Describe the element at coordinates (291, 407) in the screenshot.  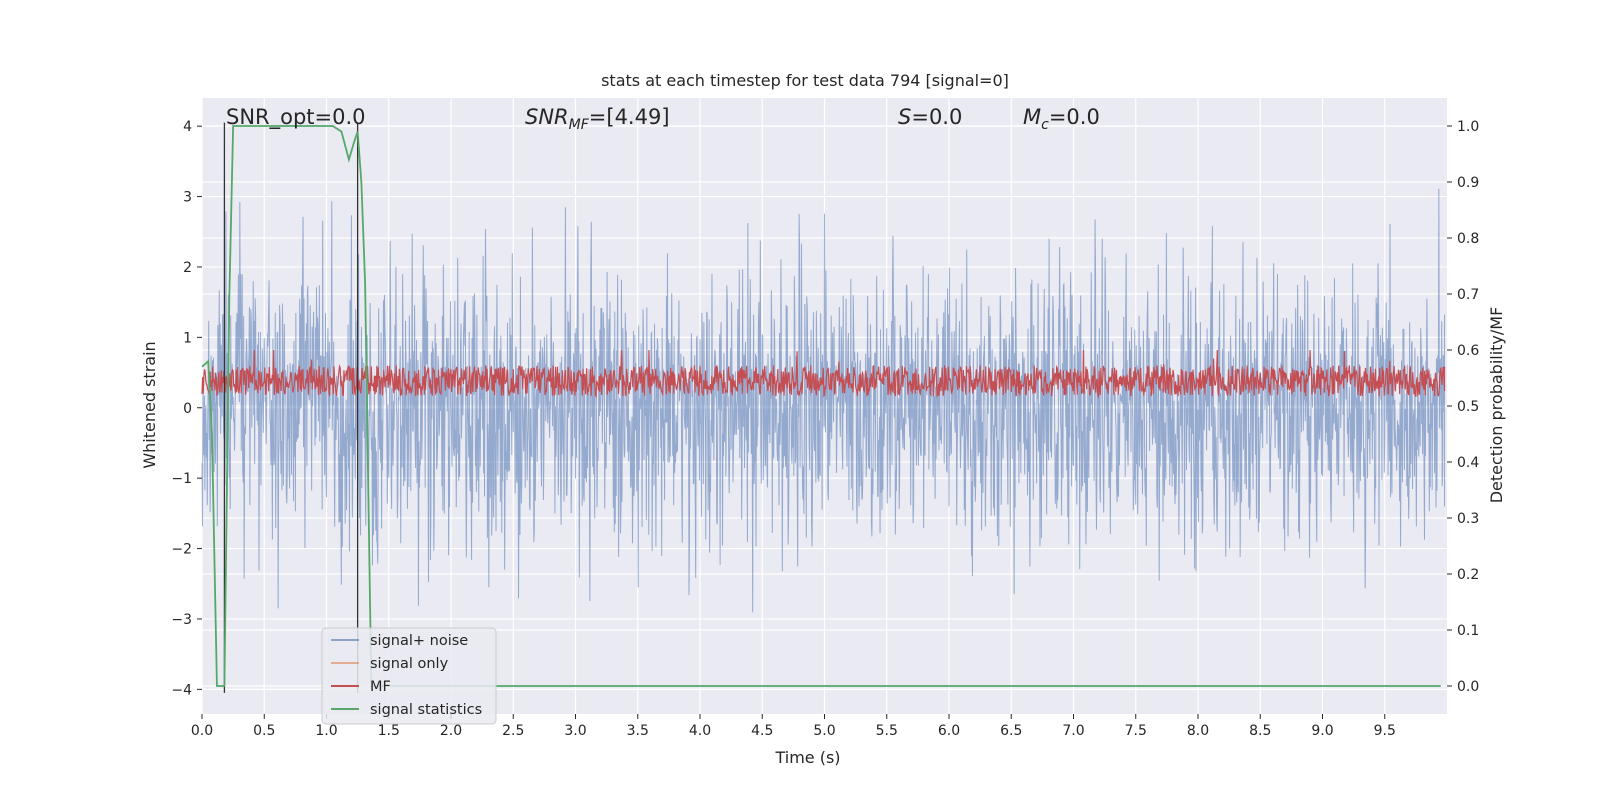
I see `vertical-markers` at that location.